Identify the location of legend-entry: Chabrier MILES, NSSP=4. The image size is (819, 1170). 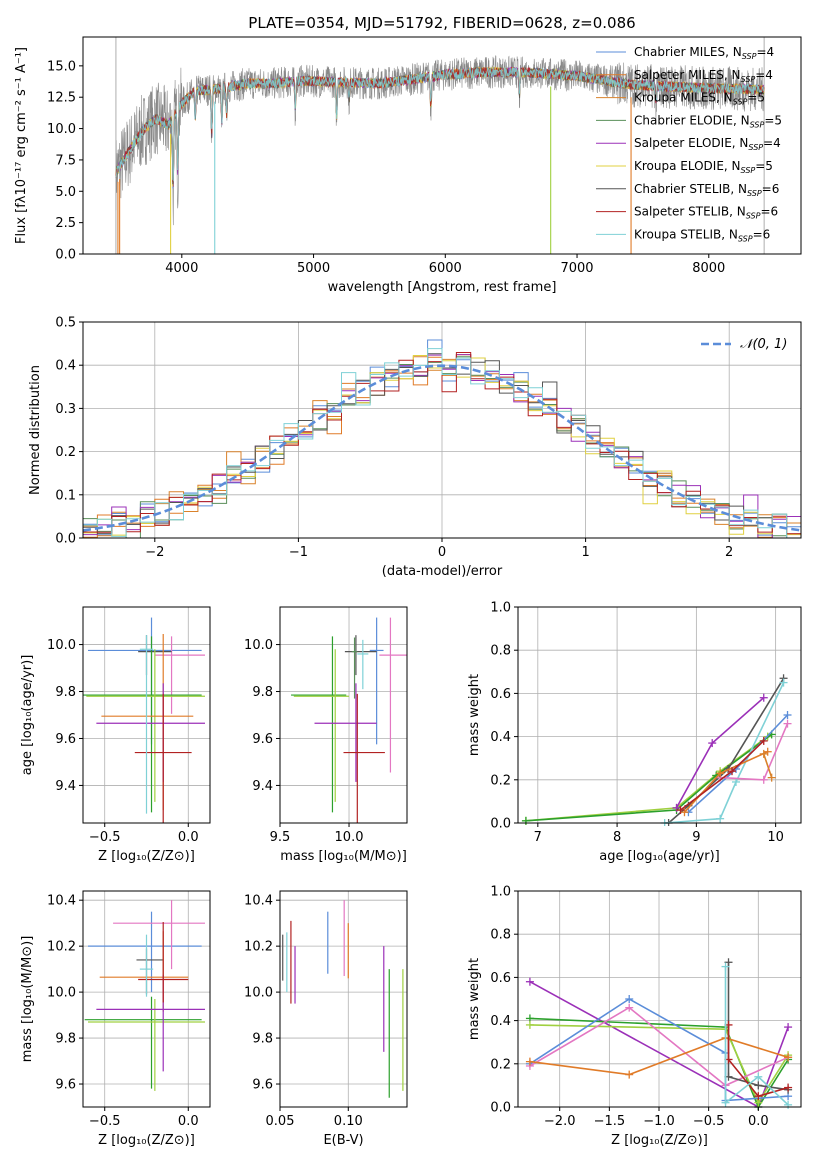
(704, 53).